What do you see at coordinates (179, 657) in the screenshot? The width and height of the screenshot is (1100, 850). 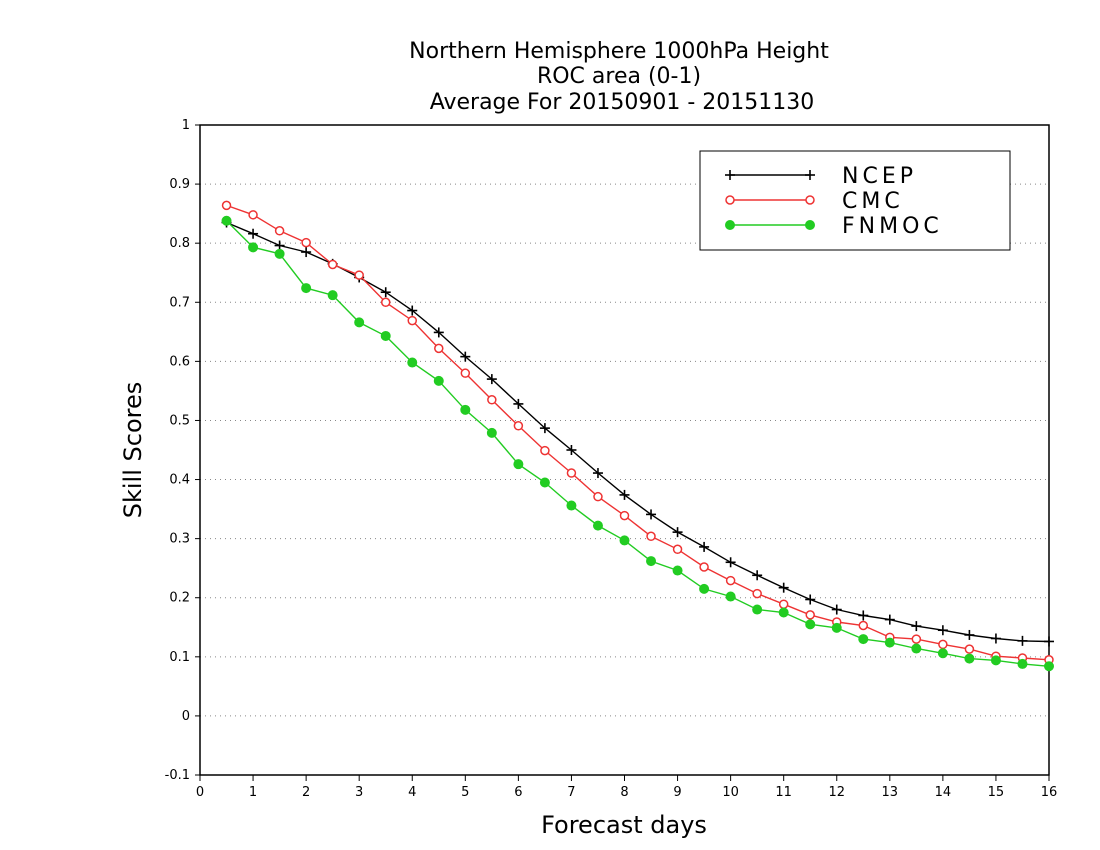 I see `y-tick-label: 0.1` at bounding box center [179, 657].